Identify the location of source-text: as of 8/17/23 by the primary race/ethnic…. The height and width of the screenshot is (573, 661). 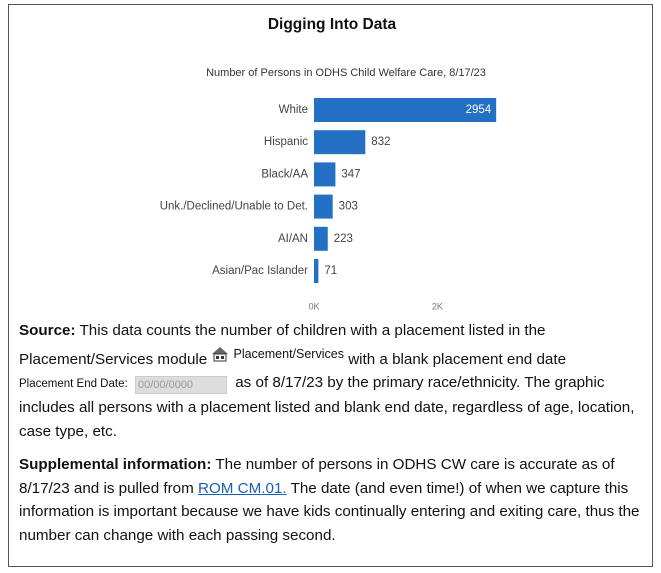
(327, 406).